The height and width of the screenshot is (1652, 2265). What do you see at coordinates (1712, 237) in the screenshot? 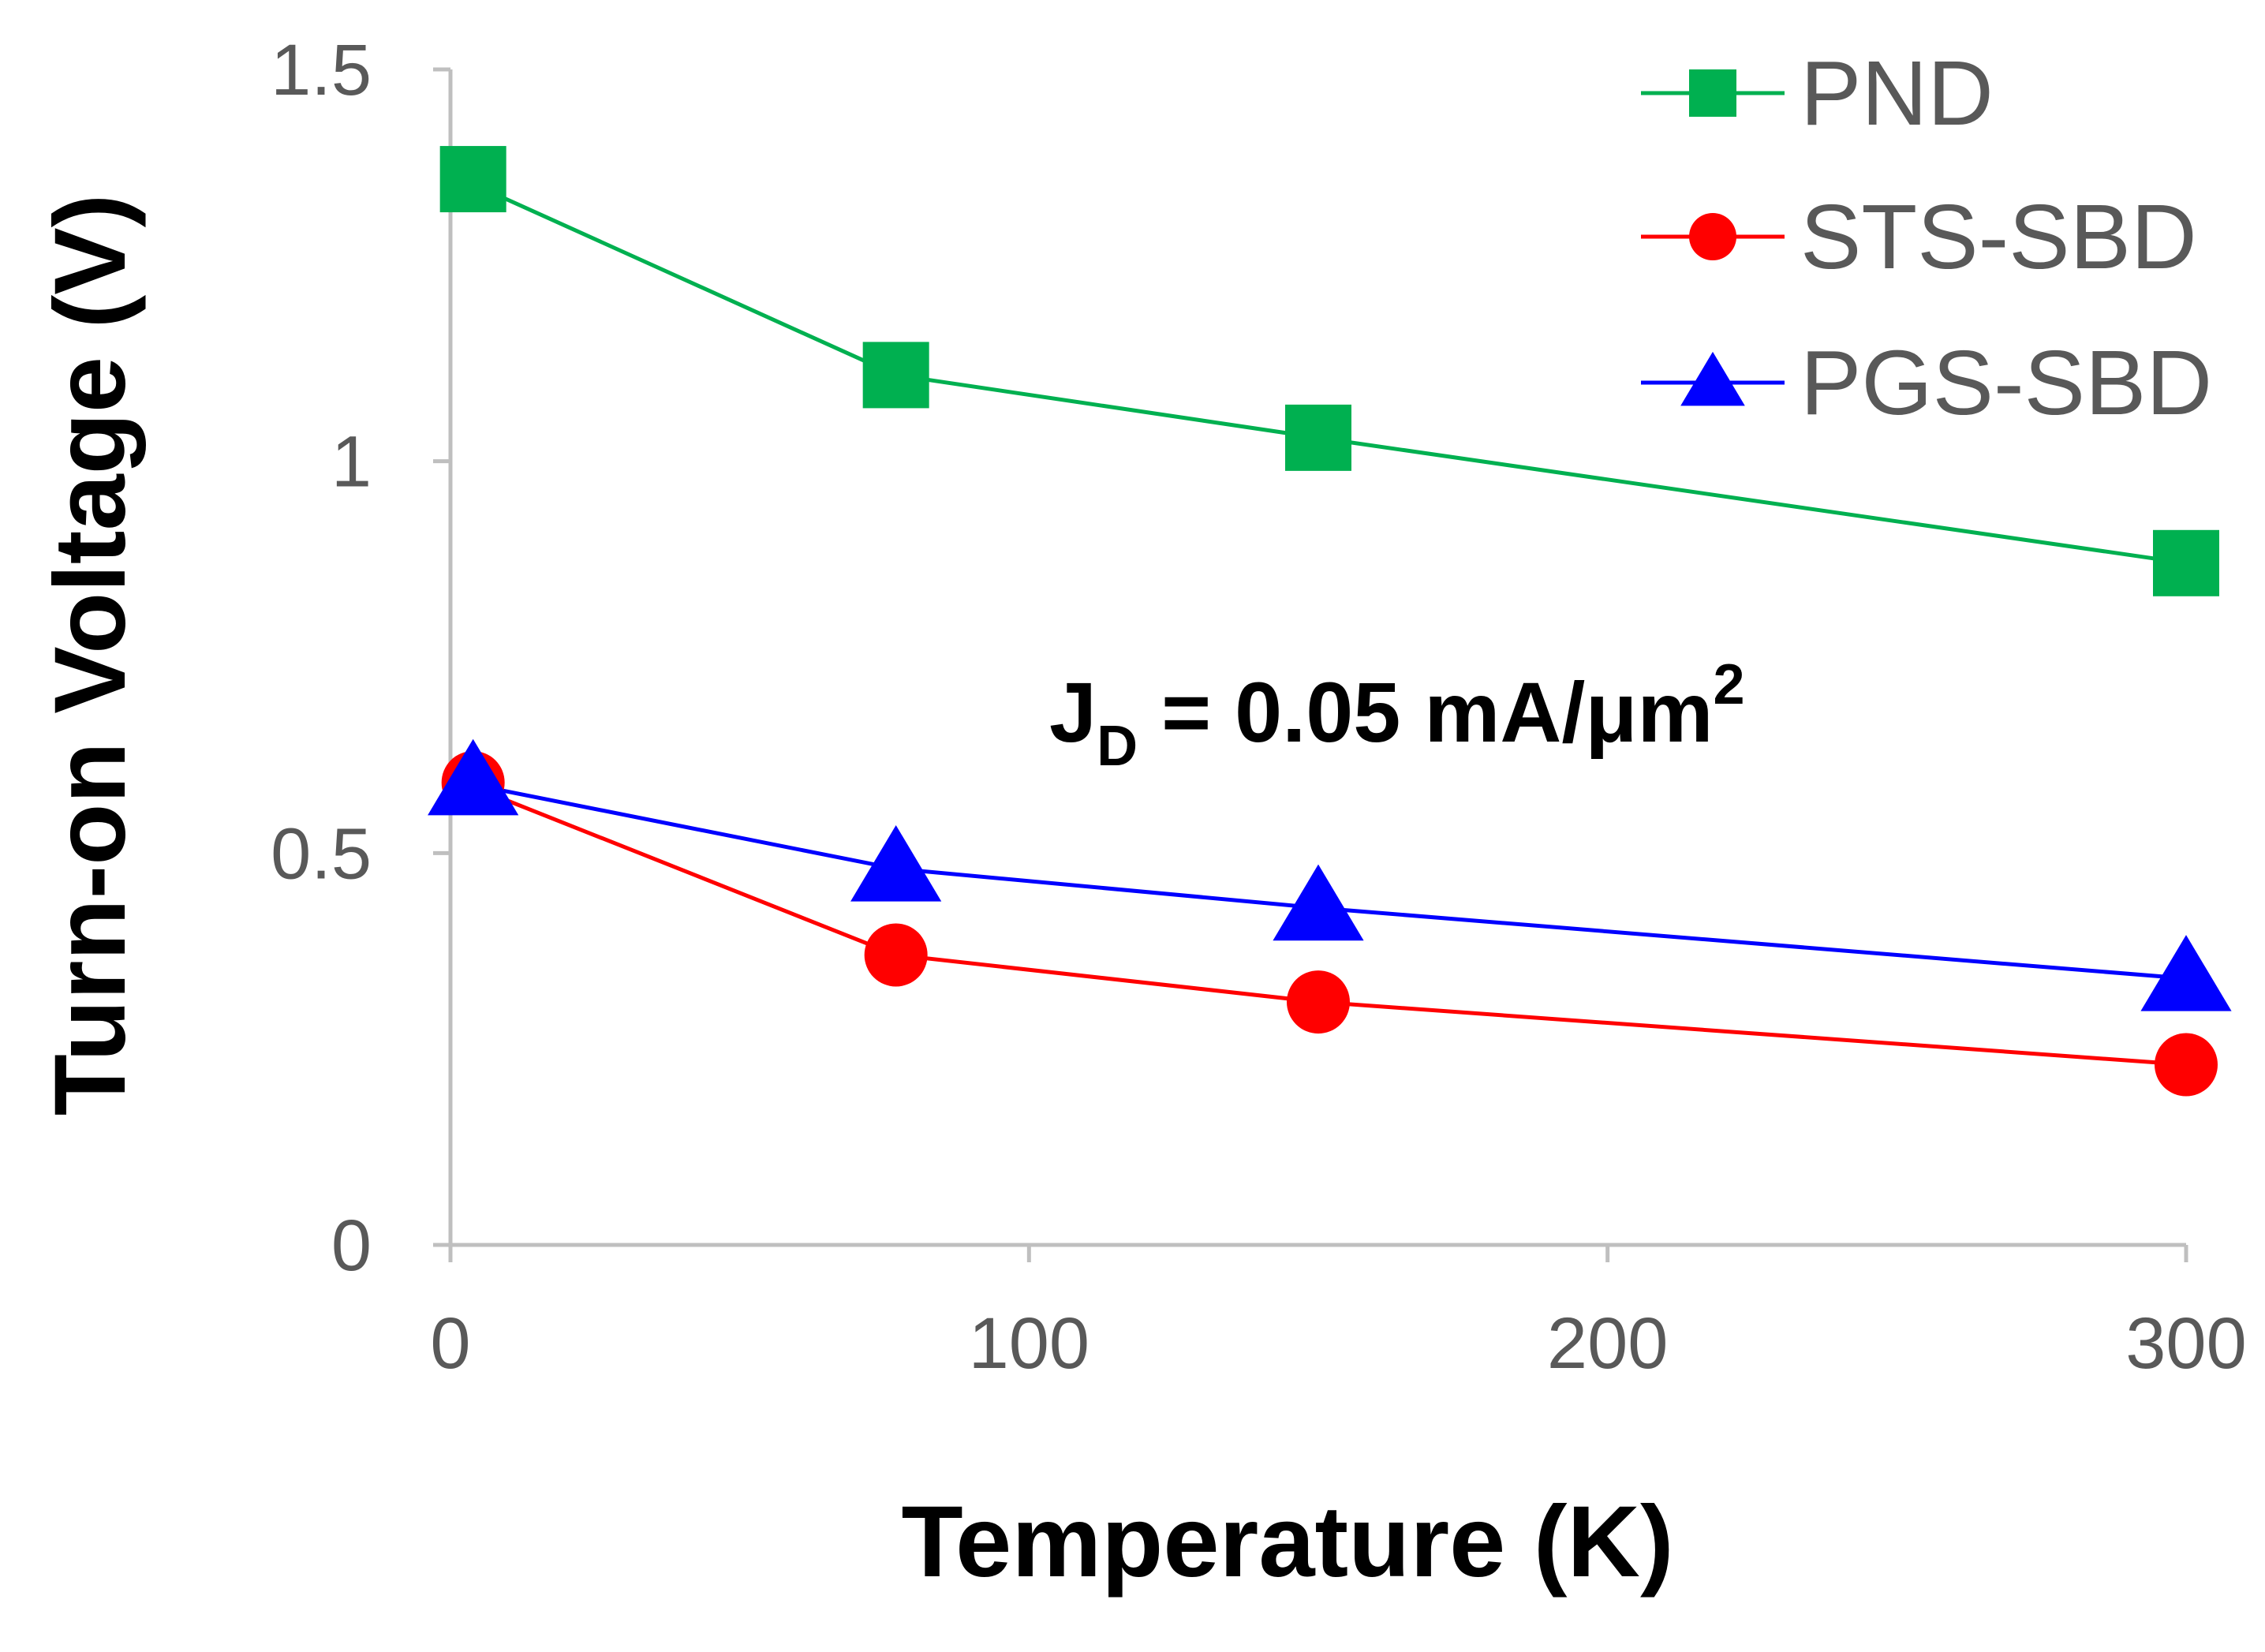
I see `legend-marker-sts-sbd` at bounding box center [1712, 237].